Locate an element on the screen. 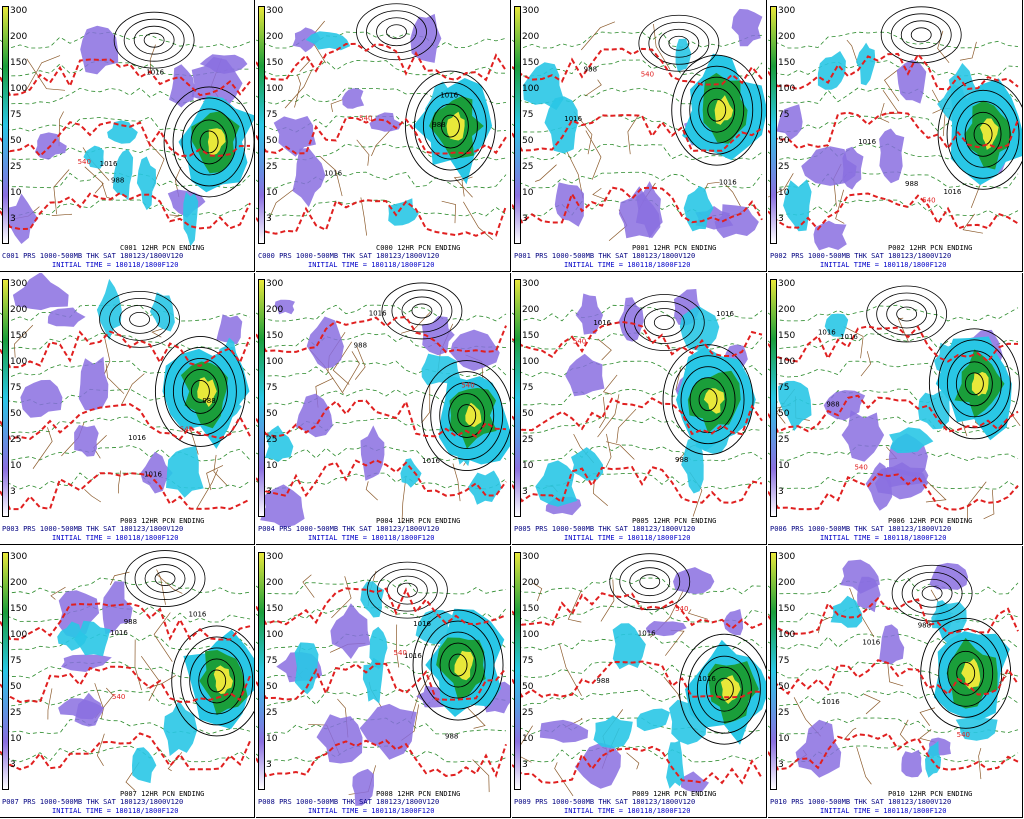 Image resolution: width=1024 pixels, height=819 pixels. panel-initial-time: INITIAL TIME = 180118/1800F120 is located at coordinates (627, 811).